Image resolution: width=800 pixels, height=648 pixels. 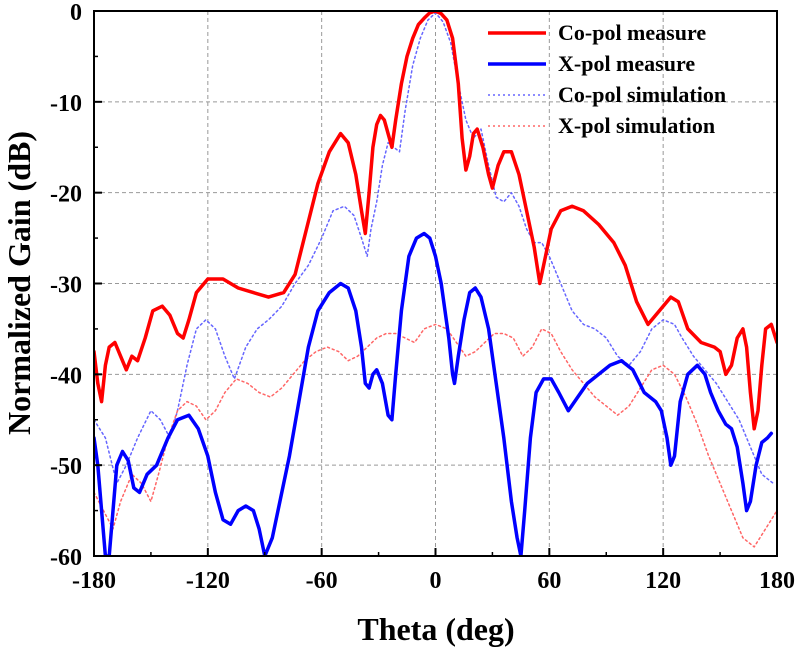 I want to click on x-tick-label: 180, so click(x=777, y=581).